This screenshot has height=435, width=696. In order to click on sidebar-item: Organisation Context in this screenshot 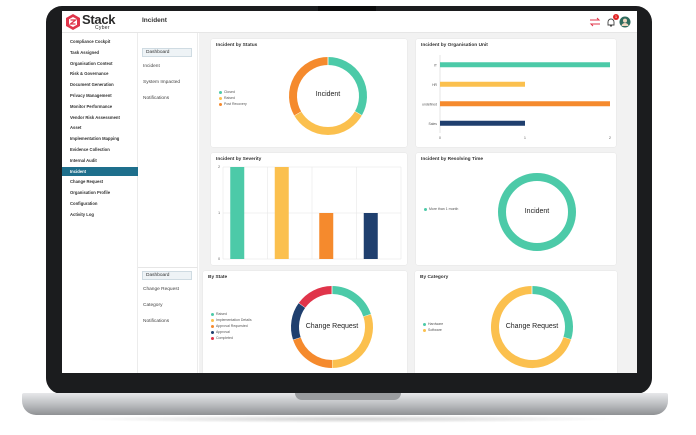, I will do `click(91, 63)`.